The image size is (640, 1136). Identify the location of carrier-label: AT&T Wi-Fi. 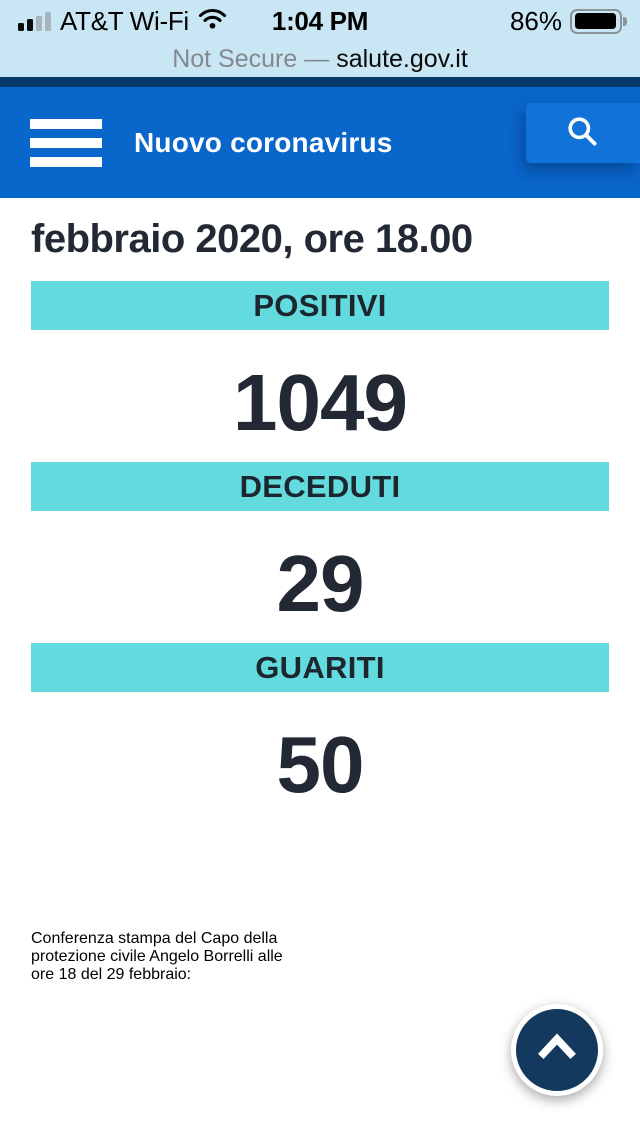
(124, 20).